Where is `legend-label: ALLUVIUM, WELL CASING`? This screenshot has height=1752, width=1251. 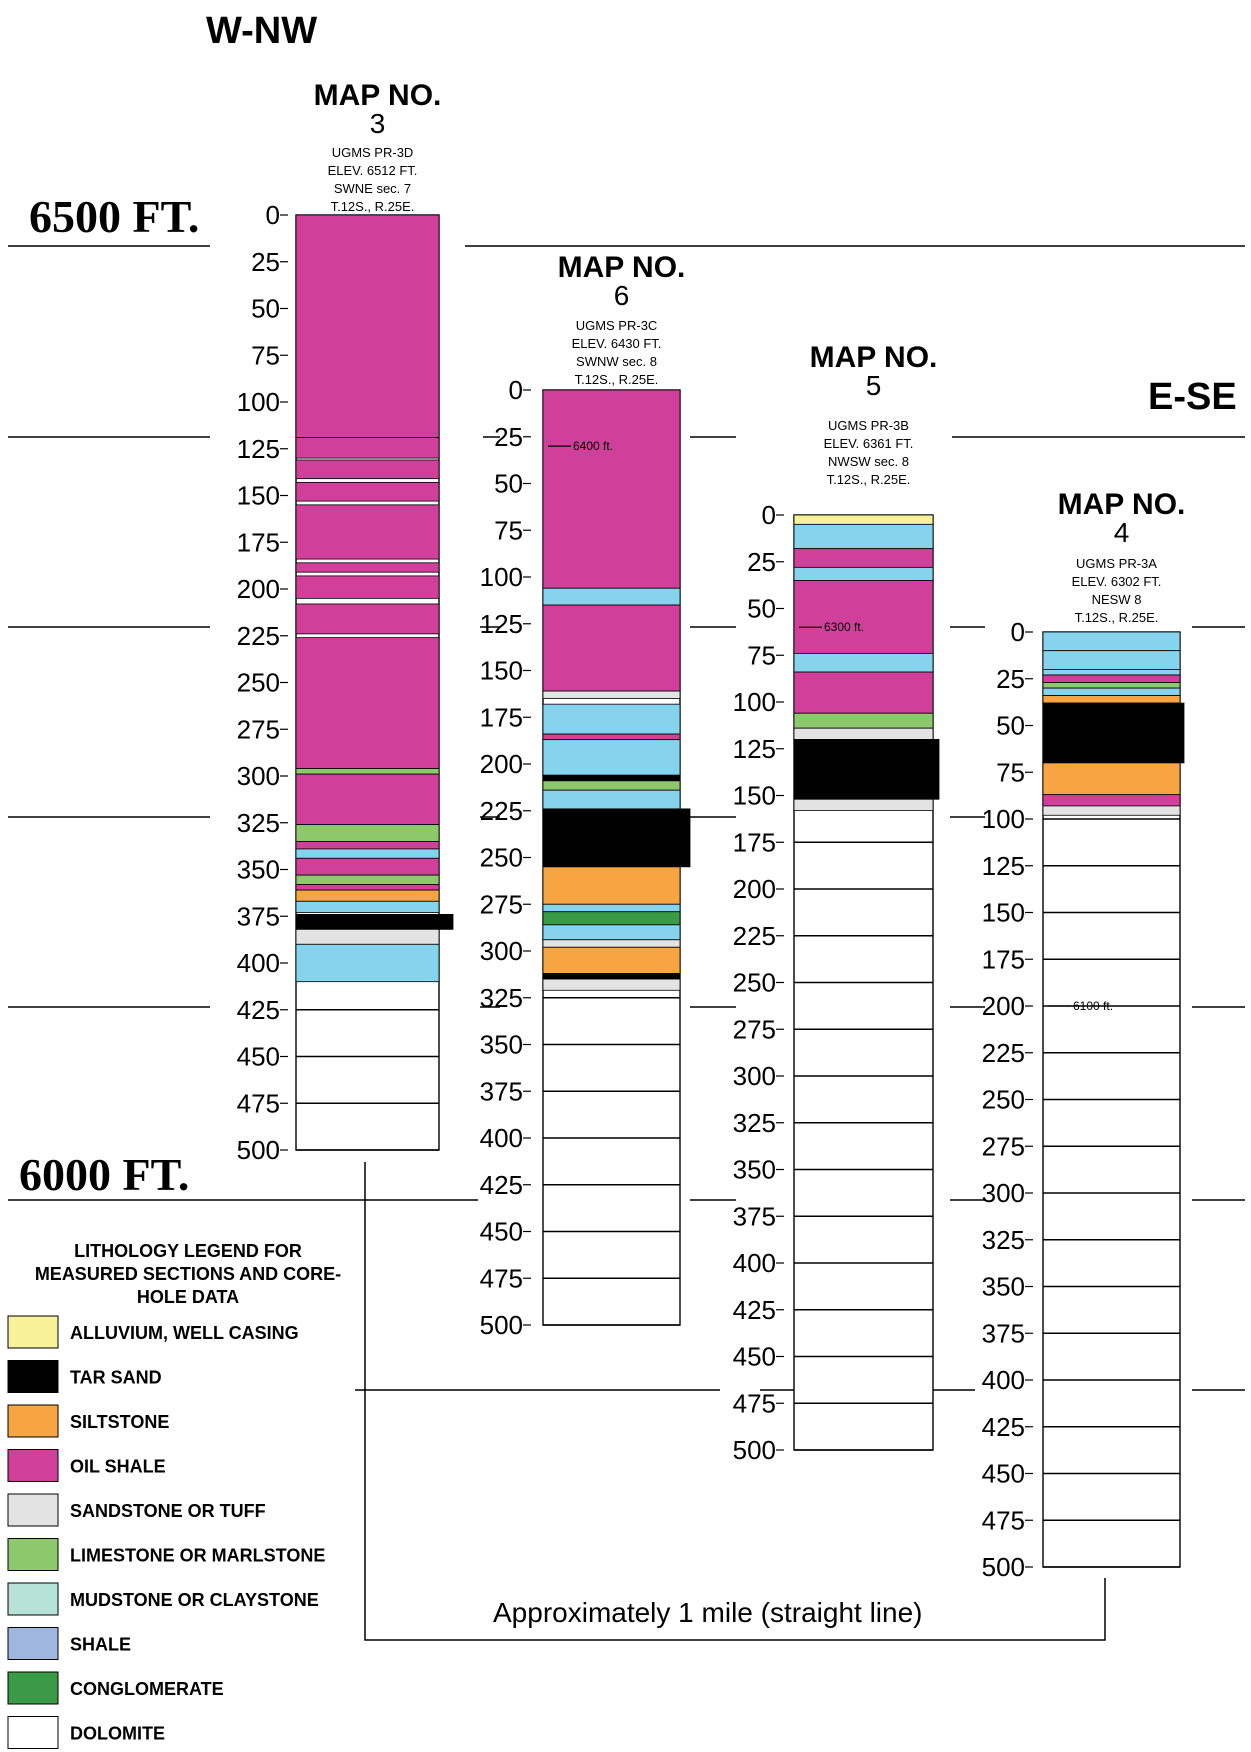
legend-label: ALLUVIUM, WELL CASING is located at coordinates (184, 1333).